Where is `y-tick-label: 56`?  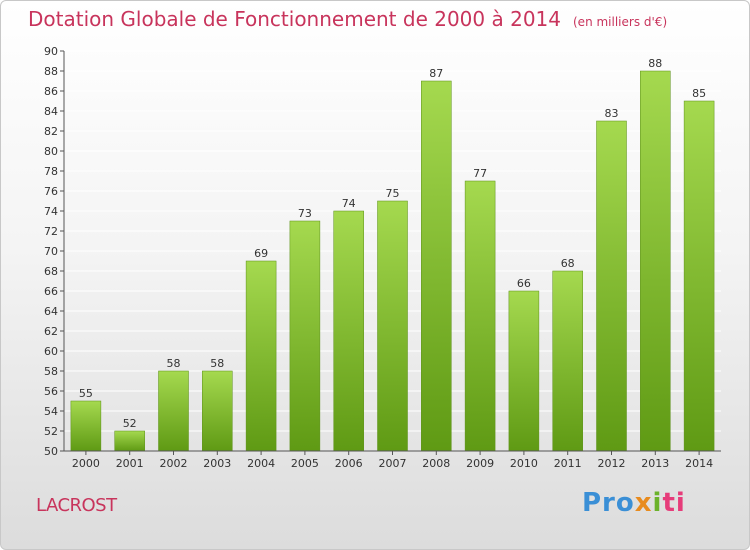 y-tick-label: 56 is located at coordinates (51, 391).